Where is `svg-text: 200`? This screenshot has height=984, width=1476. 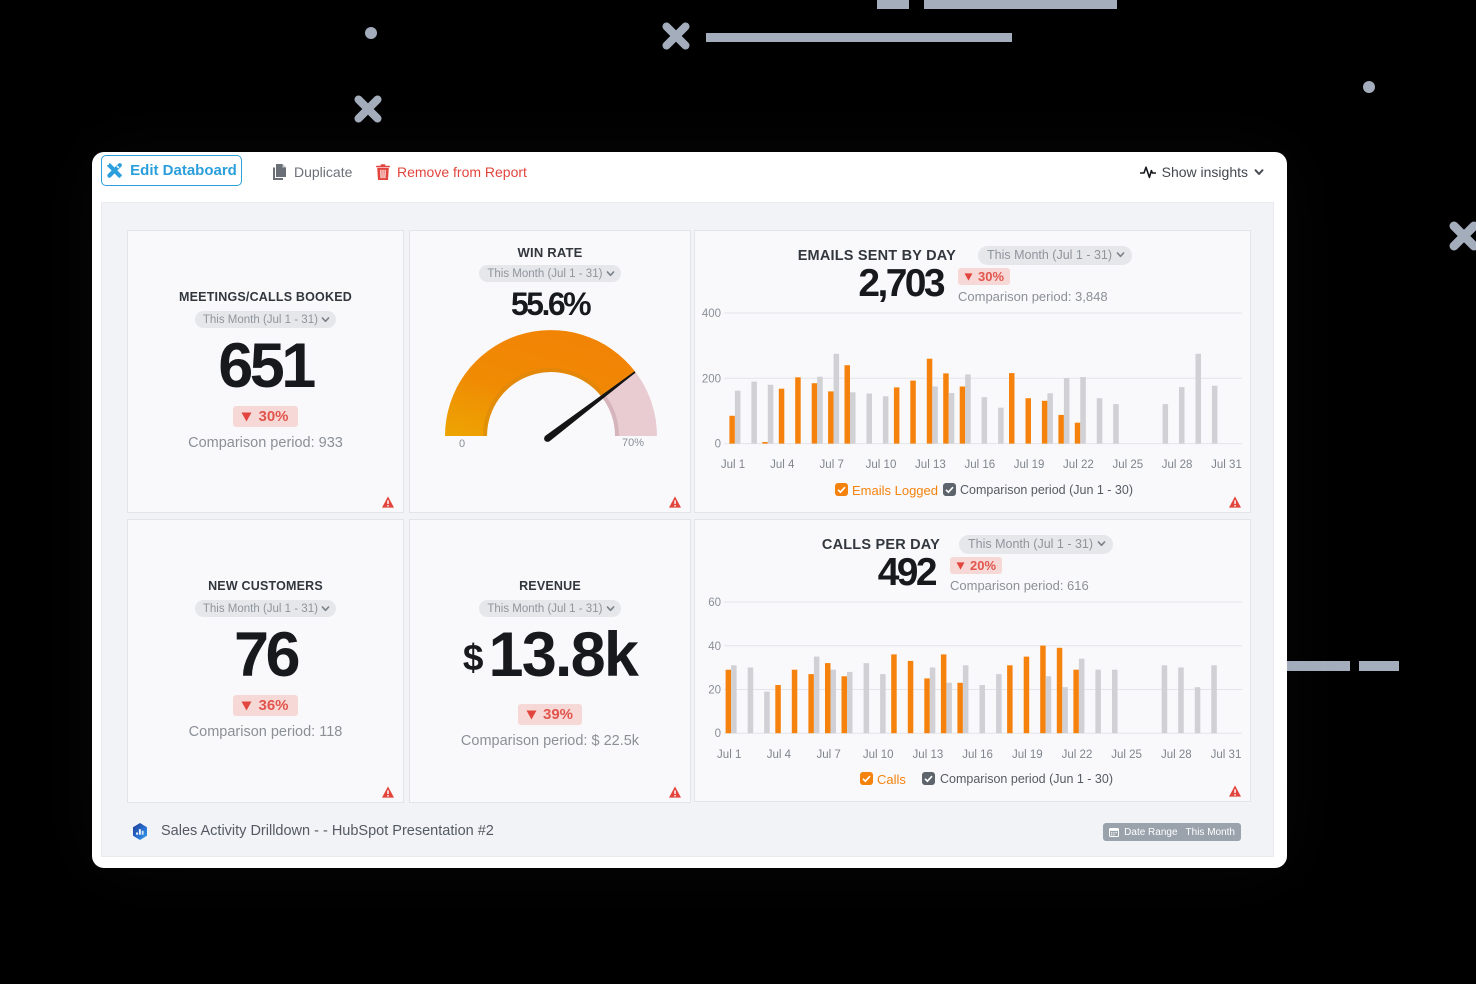
svg-text: 200 is located at coordinates (711, 379).